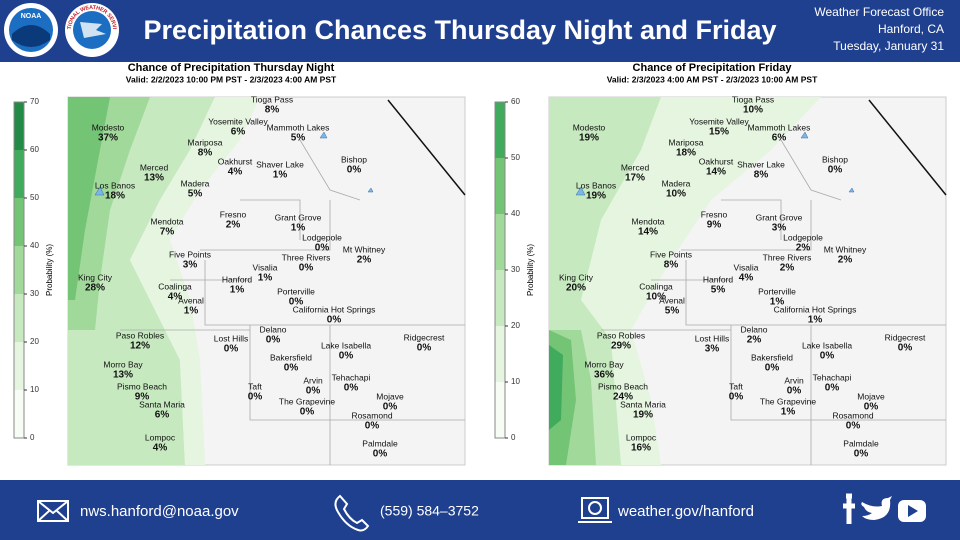 The height and width of the screenshot is (540, 960). What do you see at coordinates (175, 286) in the screenshot?
I see `station-name: Coalinga` at bounding box center [175, 286].